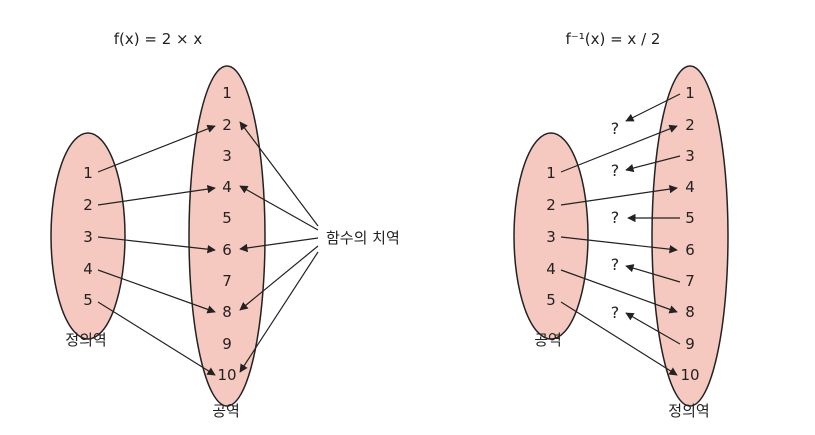 The width and height of the screenshot is (815, 435). Describe the element at coordinates (227, 218) in the screenshot. I see `left-codomain-5: 5` at that location.